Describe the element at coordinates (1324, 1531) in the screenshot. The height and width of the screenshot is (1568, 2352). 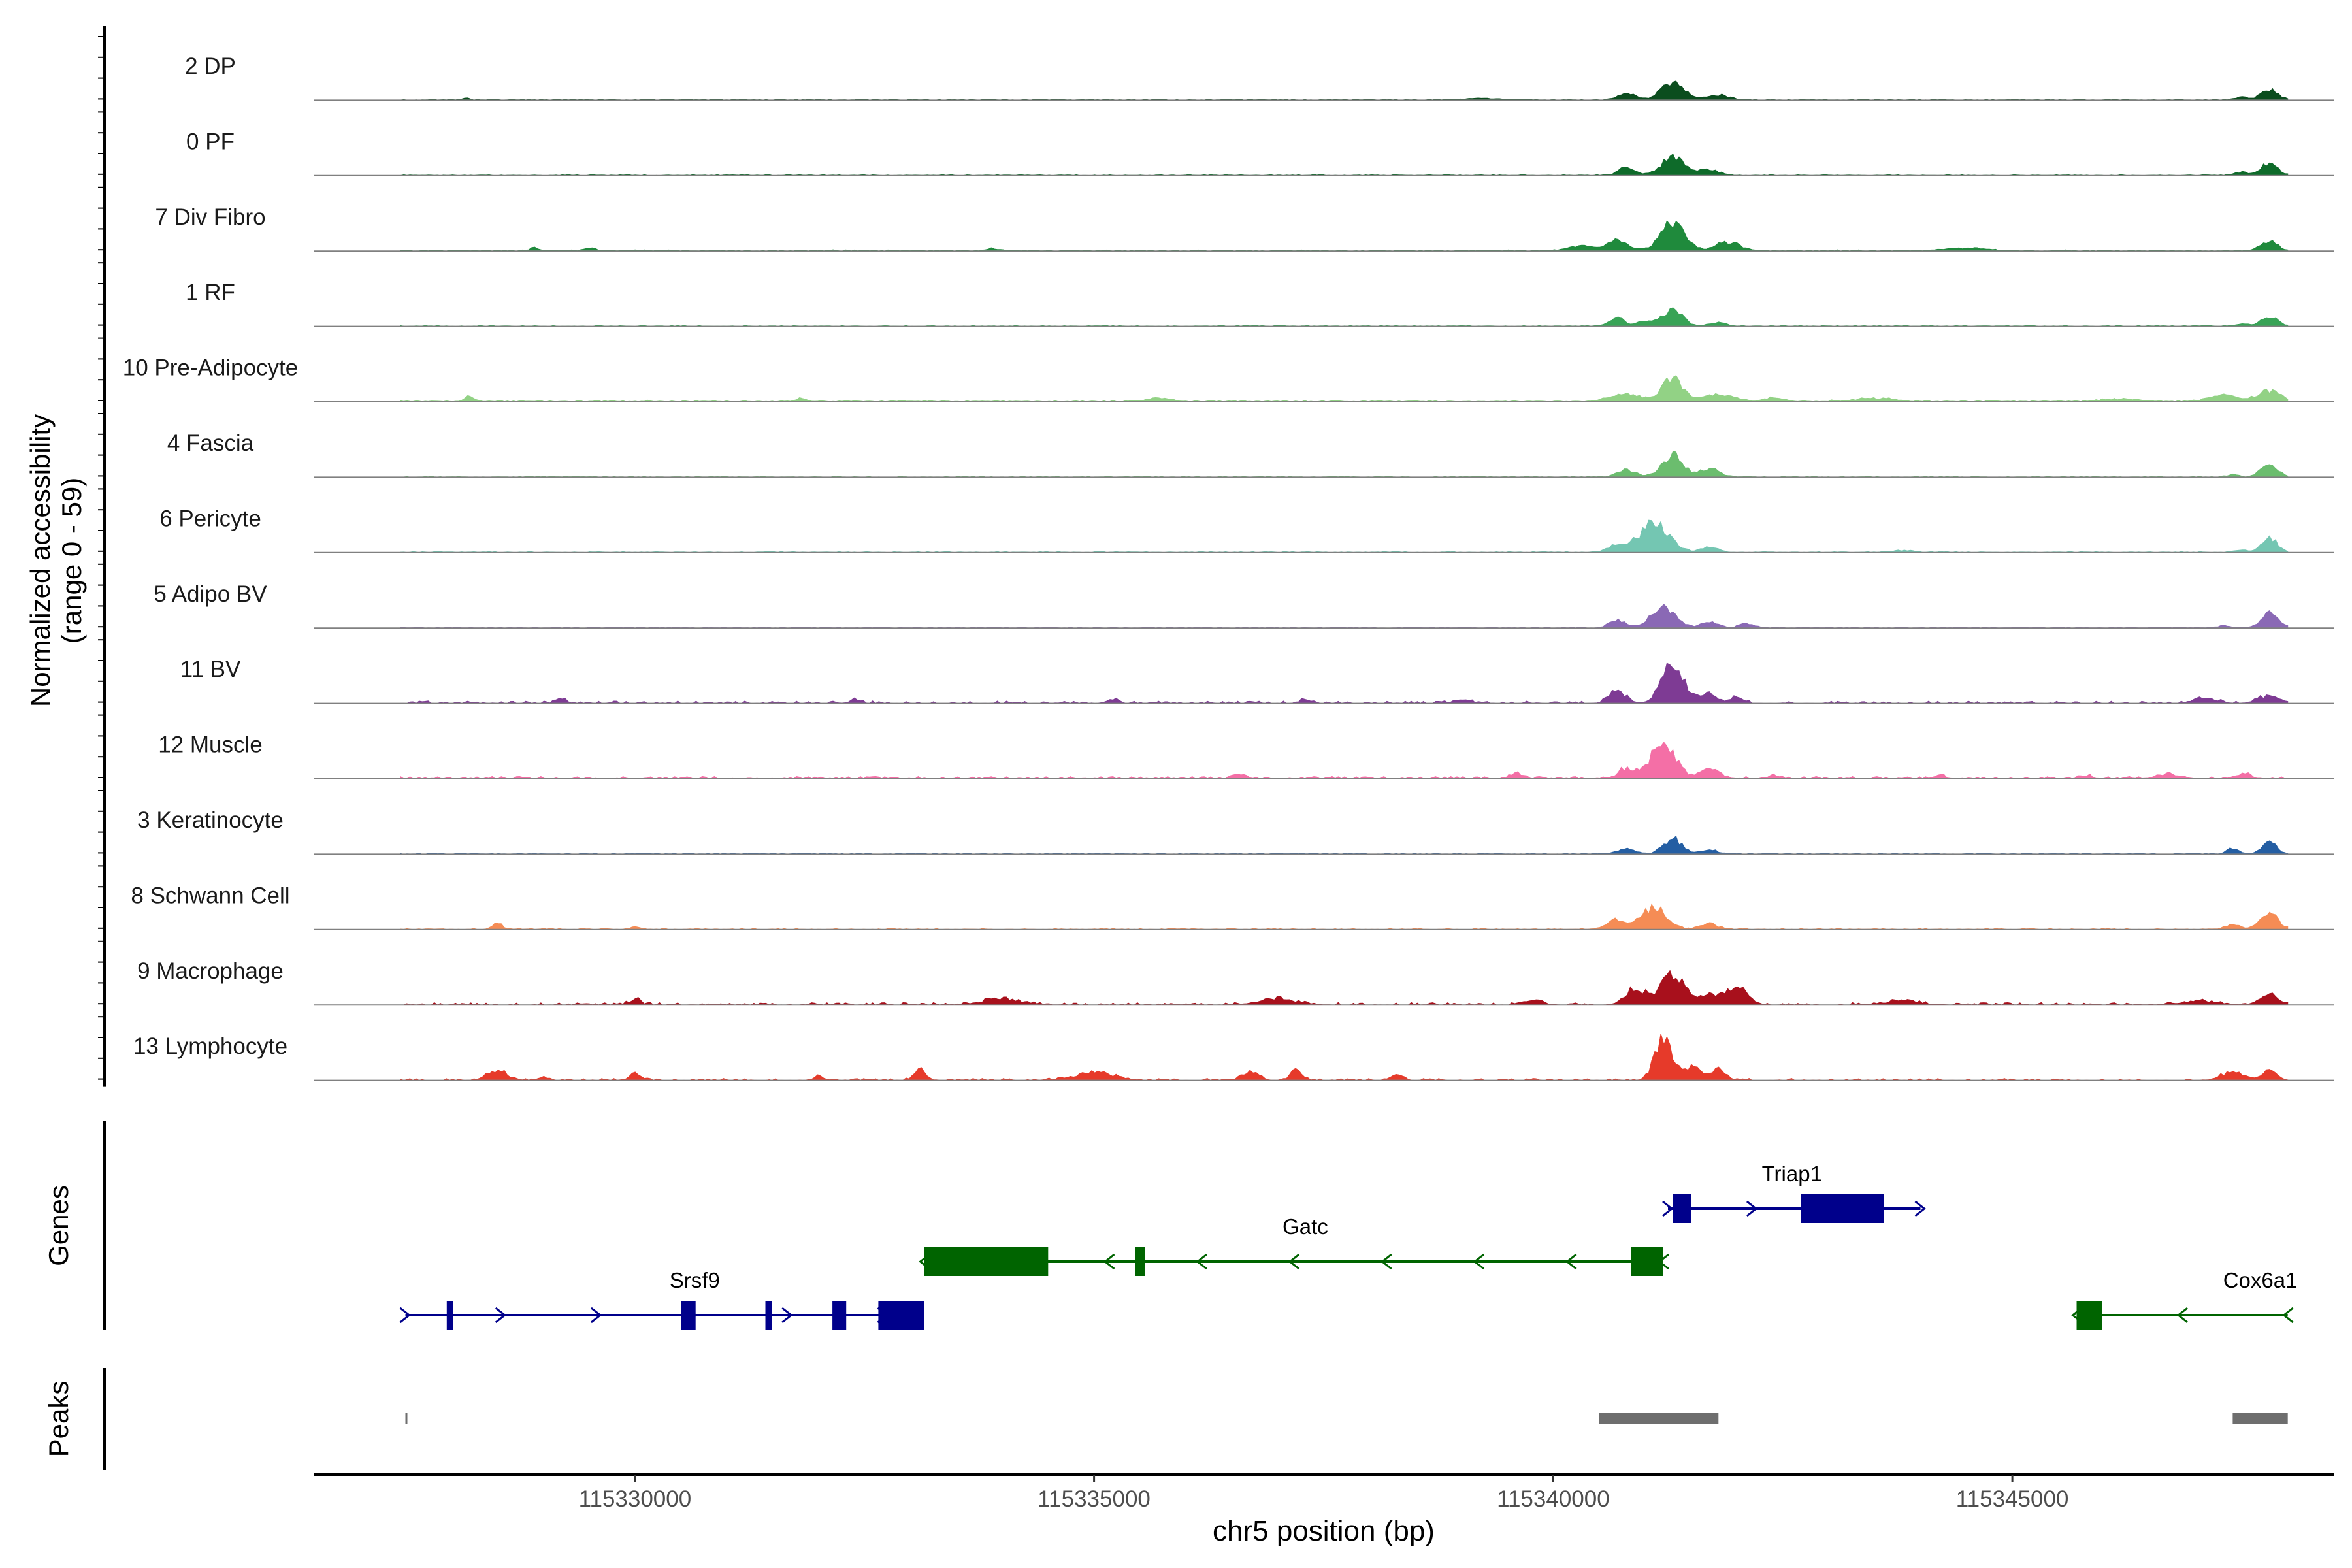
I see `x-axis-title: chr5 position (bp)` at that location.